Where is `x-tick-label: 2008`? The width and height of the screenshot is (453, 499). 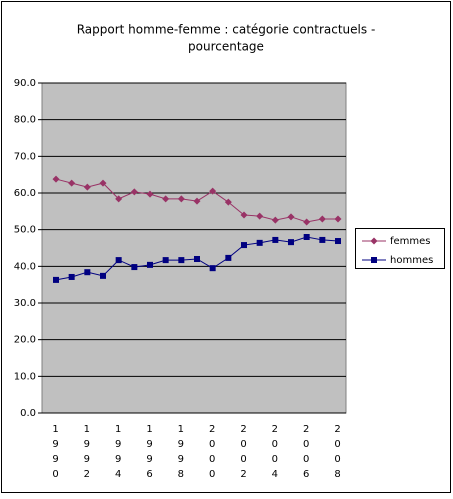
x-tick-label: 2008 is located at coordinates (337, 454).